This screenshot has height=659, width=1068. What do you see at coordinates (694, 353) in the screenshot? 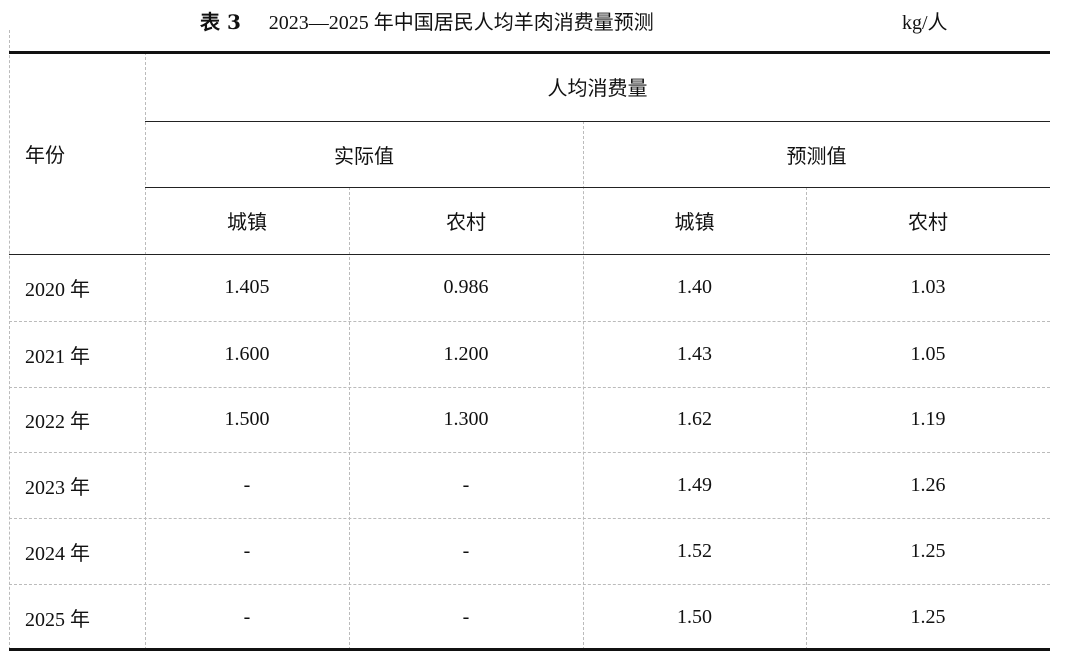
I see `value-cell: 1.43` at bounding box center [694, 353].